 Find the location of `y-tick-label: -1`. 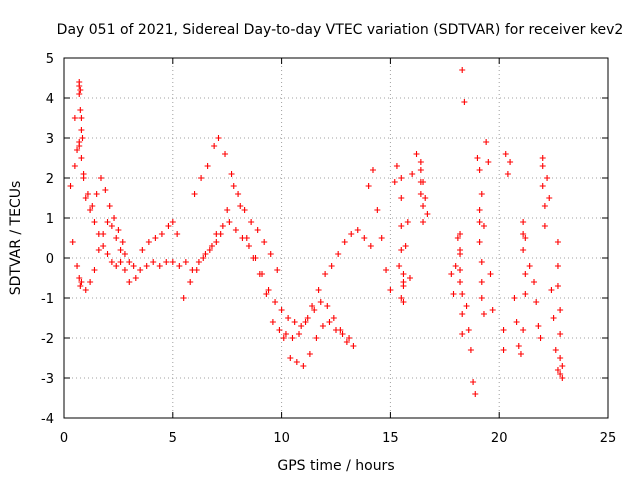

y-tick-label: -1 is located at coordinates (47, 299).